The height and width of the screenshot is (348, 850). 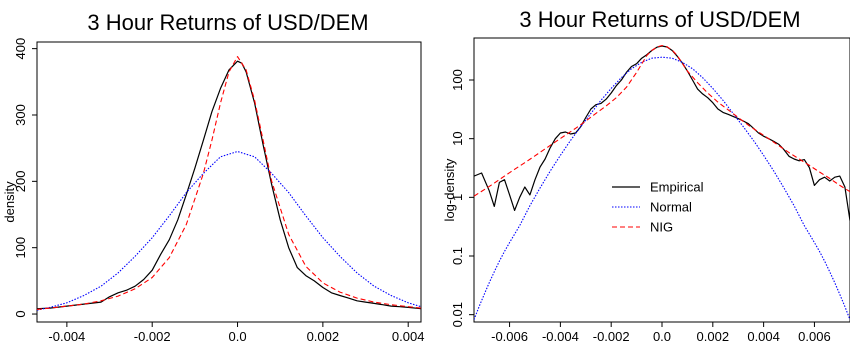 What do you see at coordinates (457, 138) in the screenshot?
I see `log-density-y-tick-label: 10` at bounding box center [457, 138].